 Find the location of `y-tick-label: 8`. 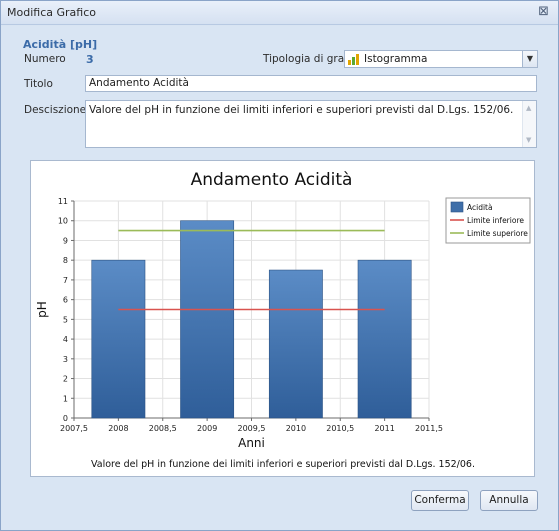

y-tick-label: 8 is located at coordinates (65, 260).